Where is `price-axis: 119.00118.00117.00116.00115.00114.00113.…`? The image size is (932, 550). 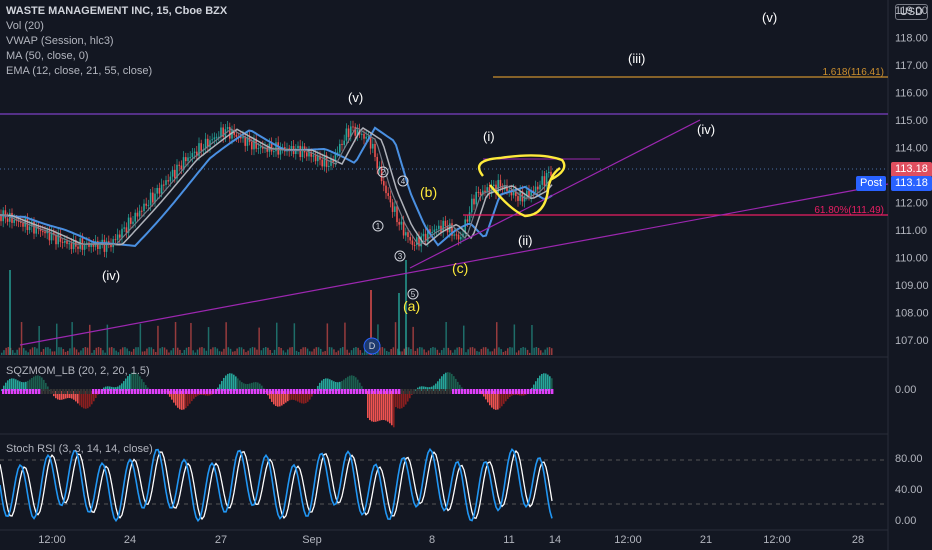 price-axis: 119.00118.00117.00116.00115.00114.00113.… is located at coordinates (912, 266).